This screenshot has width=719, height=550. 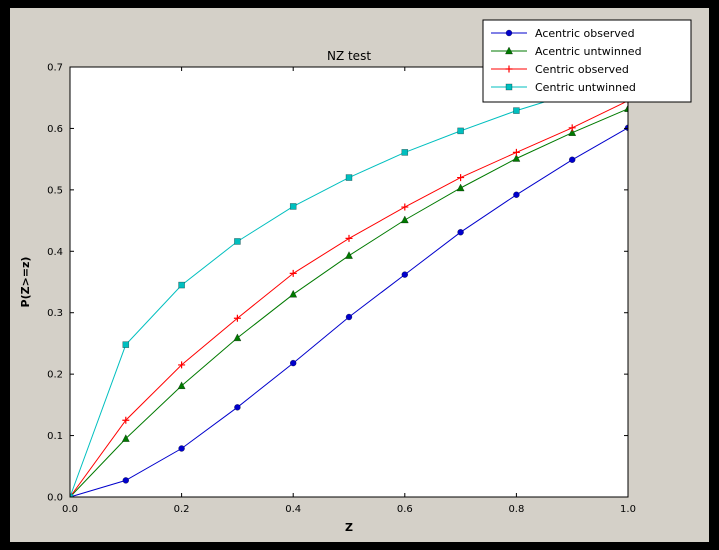 I want to click on legend-entry-acentric-untwinned: Acentric untwinned, so click(x=566, y=51).